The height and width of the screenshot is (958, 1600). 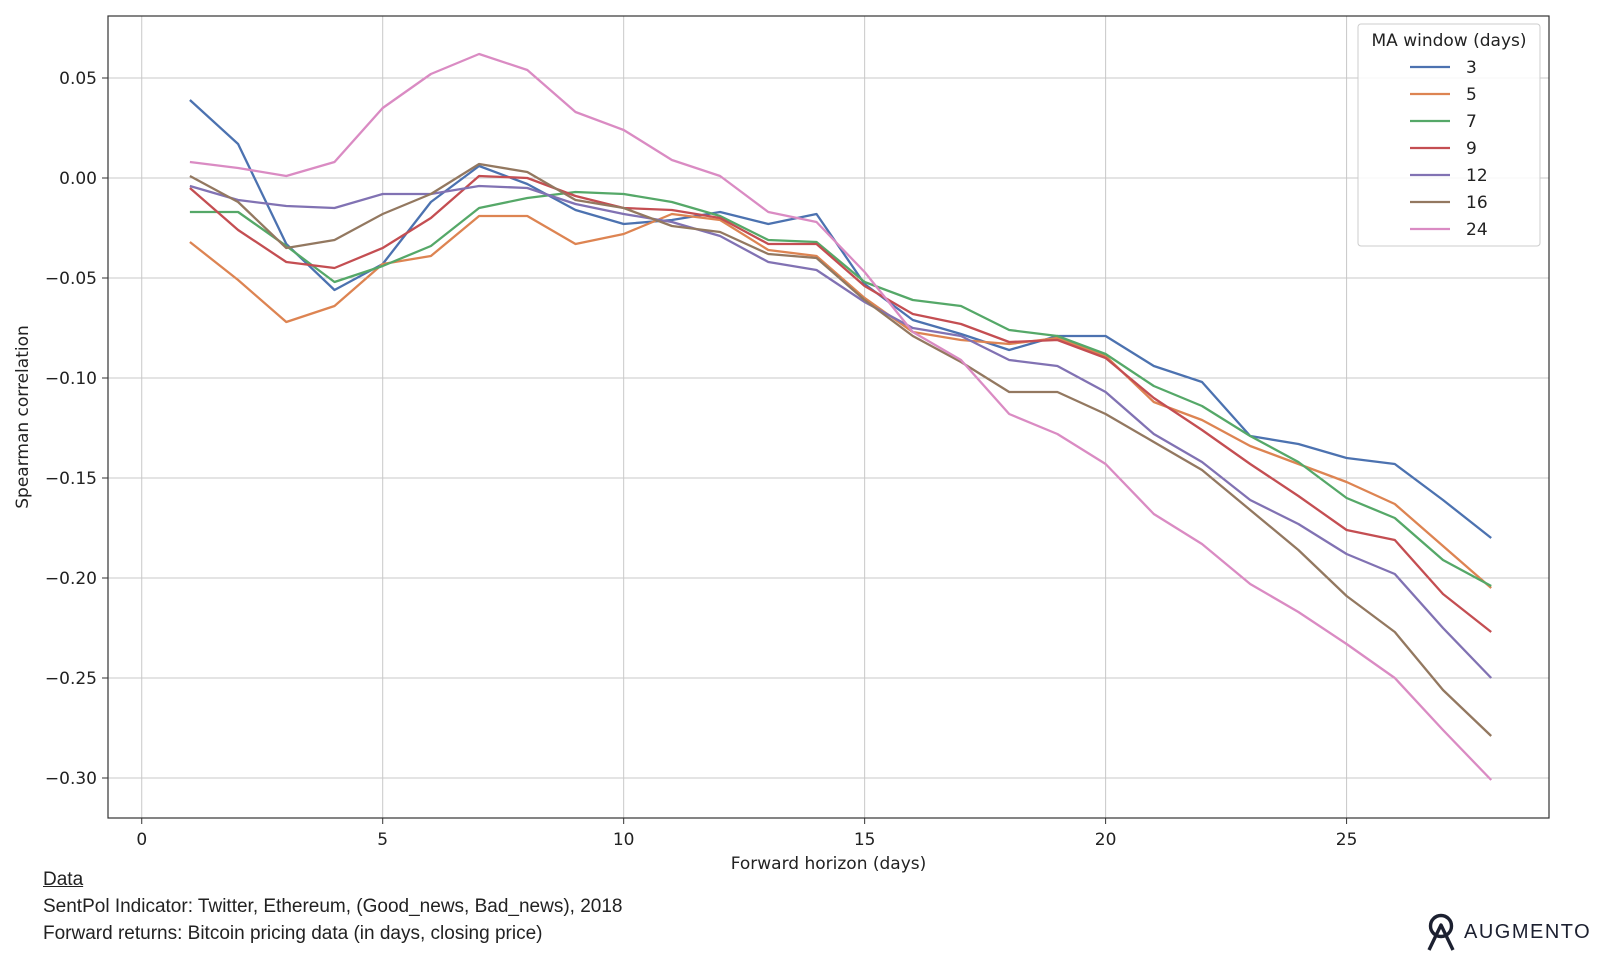 What do you see at coordinates (71, 779) in the screenshot?
I see `y-tick-label: −0.30` at bounding box center [71, 779].